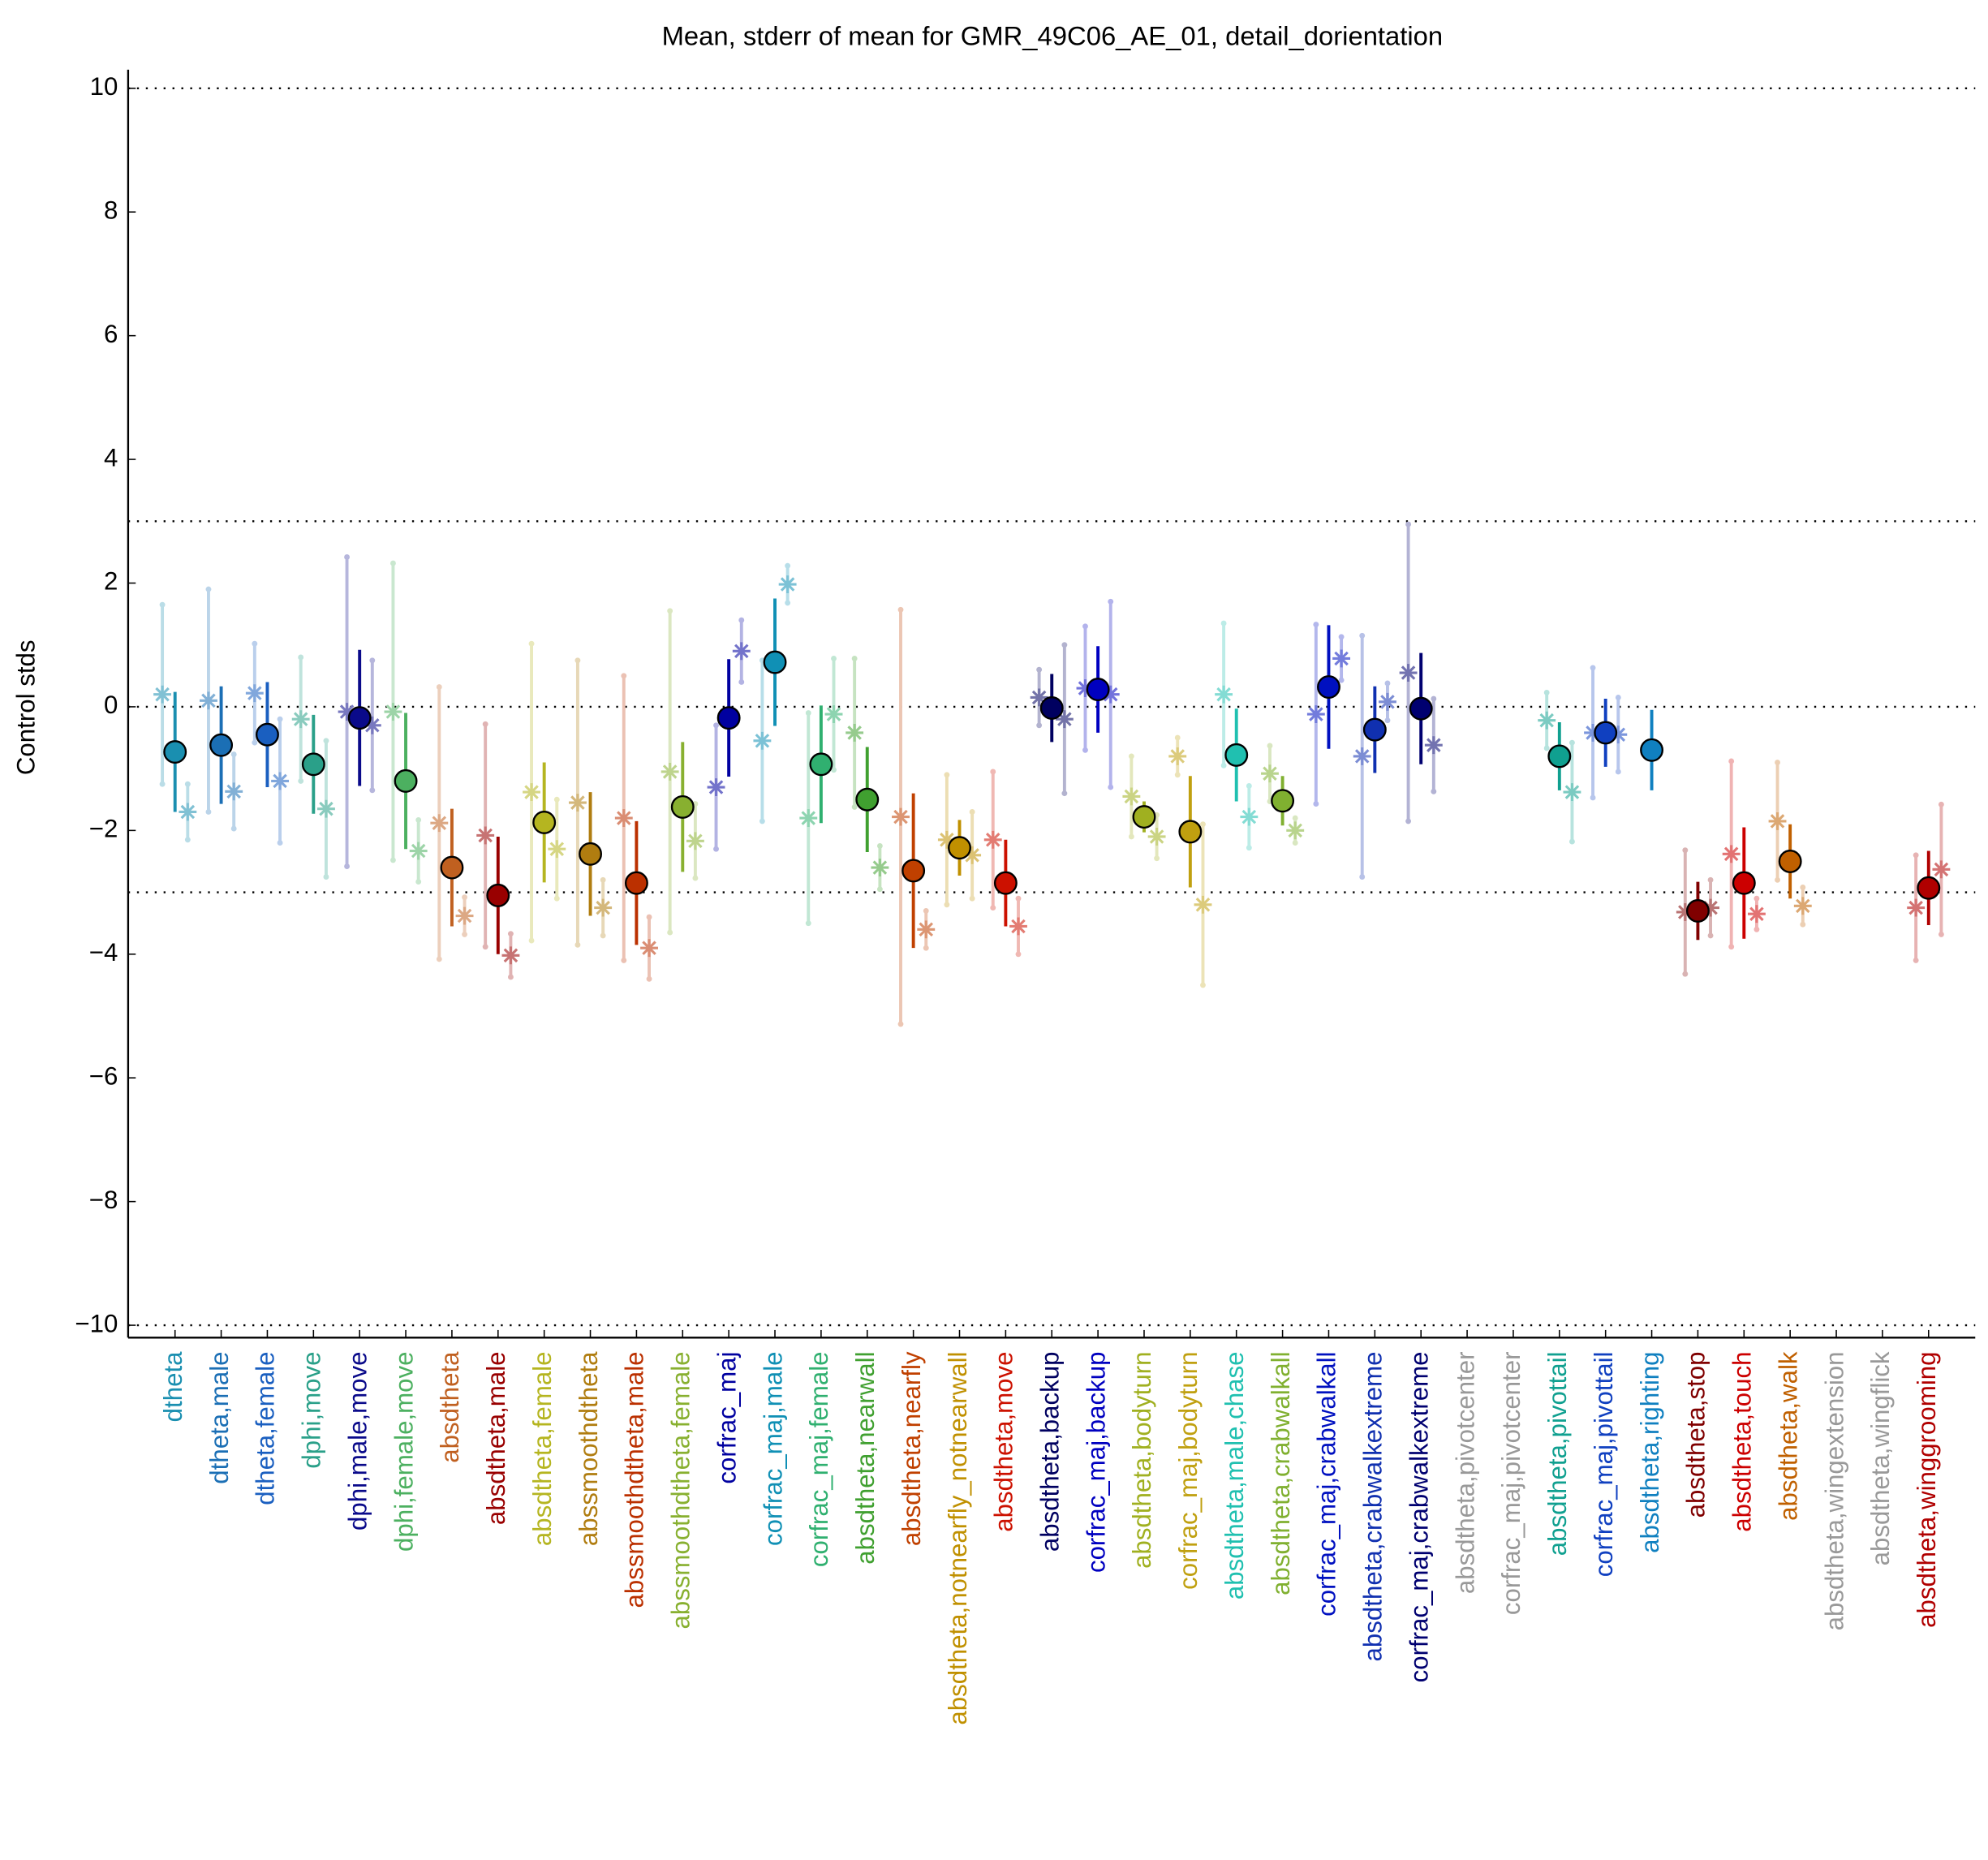 This screenshot has width=1988, height=1860. Describe the element at coordinates (103, 952) in the screenshot. I see `y-tick-label: −4` at that location.